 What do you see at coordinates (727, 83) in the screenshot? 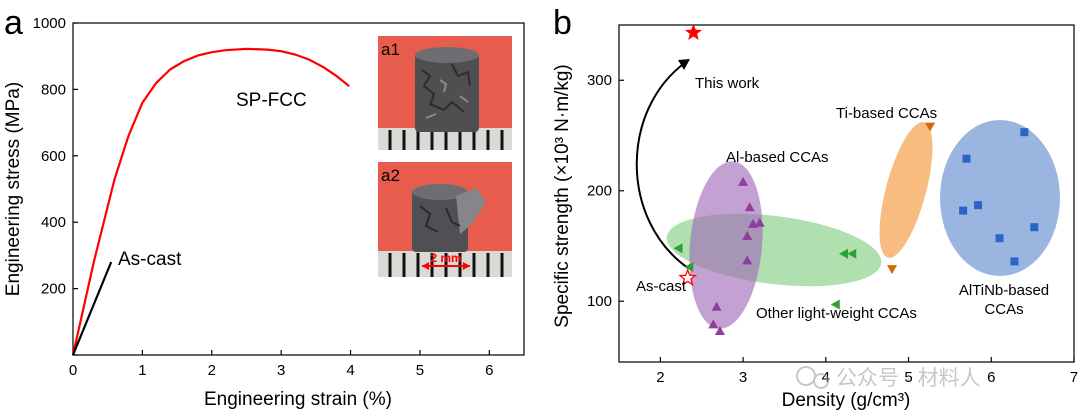
I see `this-work-label: This work` at bounding box center [727, 83].